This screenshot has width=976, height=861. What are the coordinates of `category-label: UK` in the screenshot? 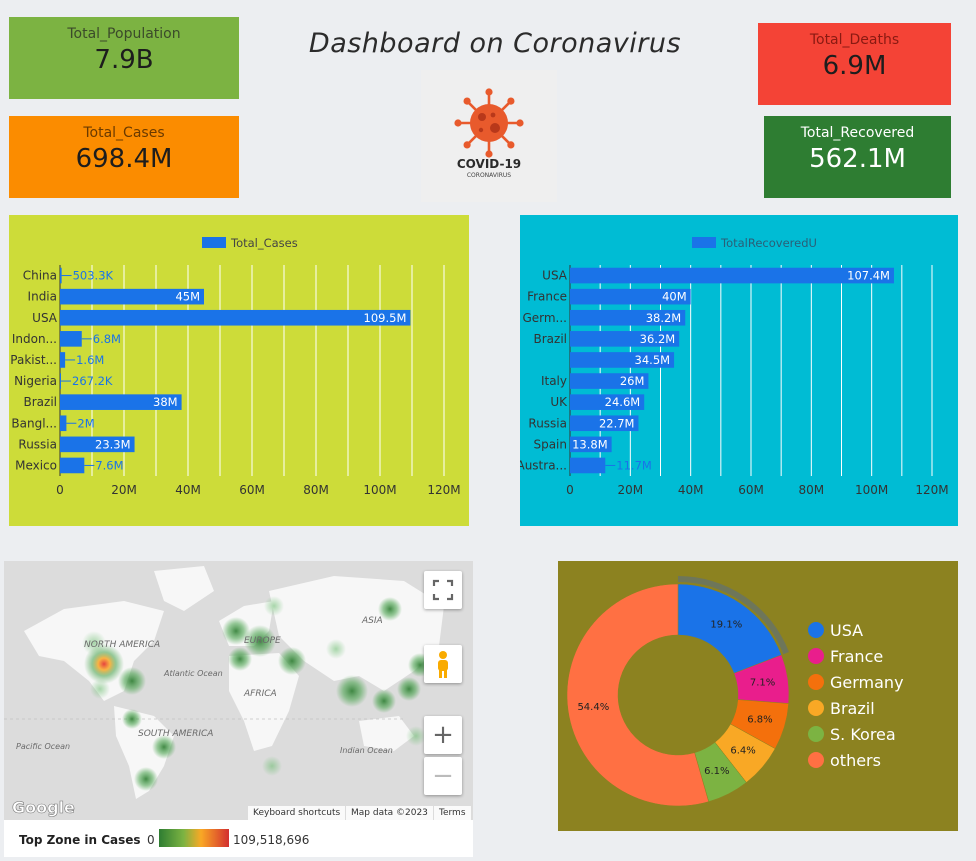 It's located at (559, 402).